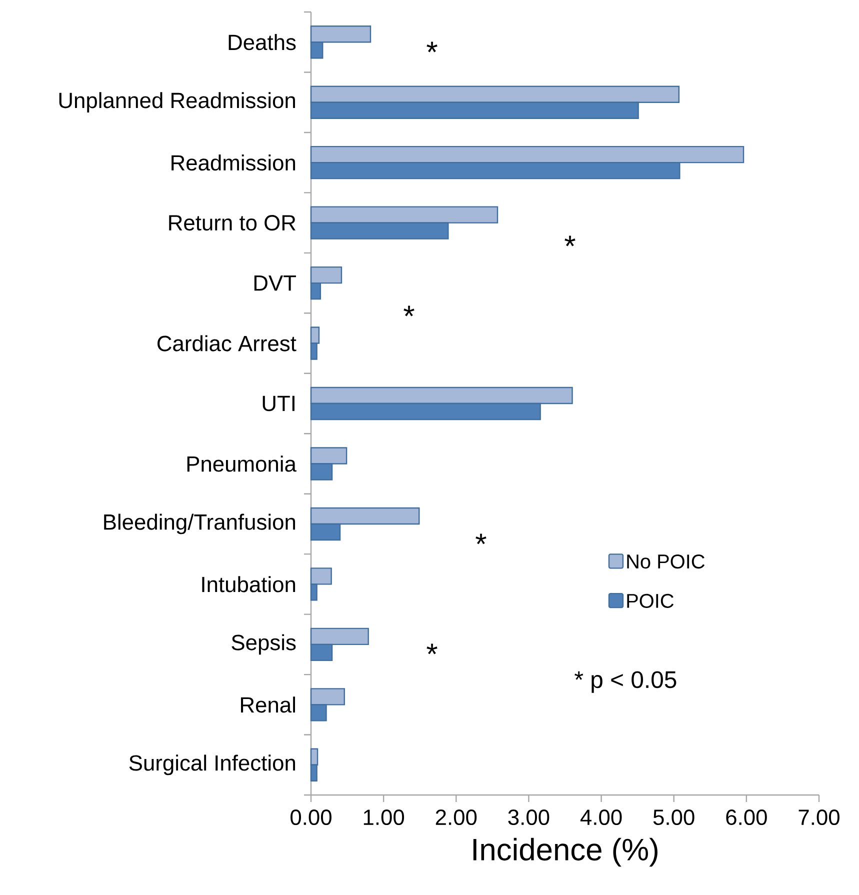  I want to click on y-tick-label: Return to OR, so click(232, 223).